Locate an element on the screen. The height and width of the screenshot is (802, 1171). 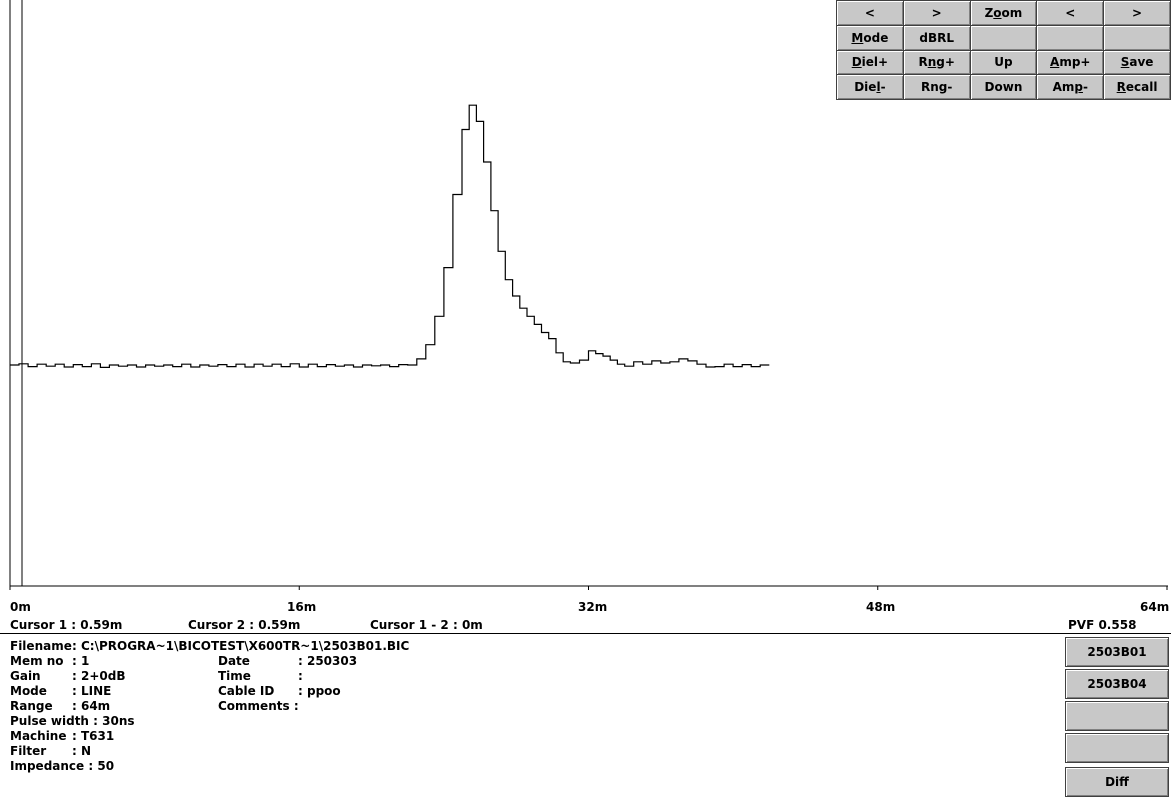
recall-button: Recall is located at coordinates (1137, 87).